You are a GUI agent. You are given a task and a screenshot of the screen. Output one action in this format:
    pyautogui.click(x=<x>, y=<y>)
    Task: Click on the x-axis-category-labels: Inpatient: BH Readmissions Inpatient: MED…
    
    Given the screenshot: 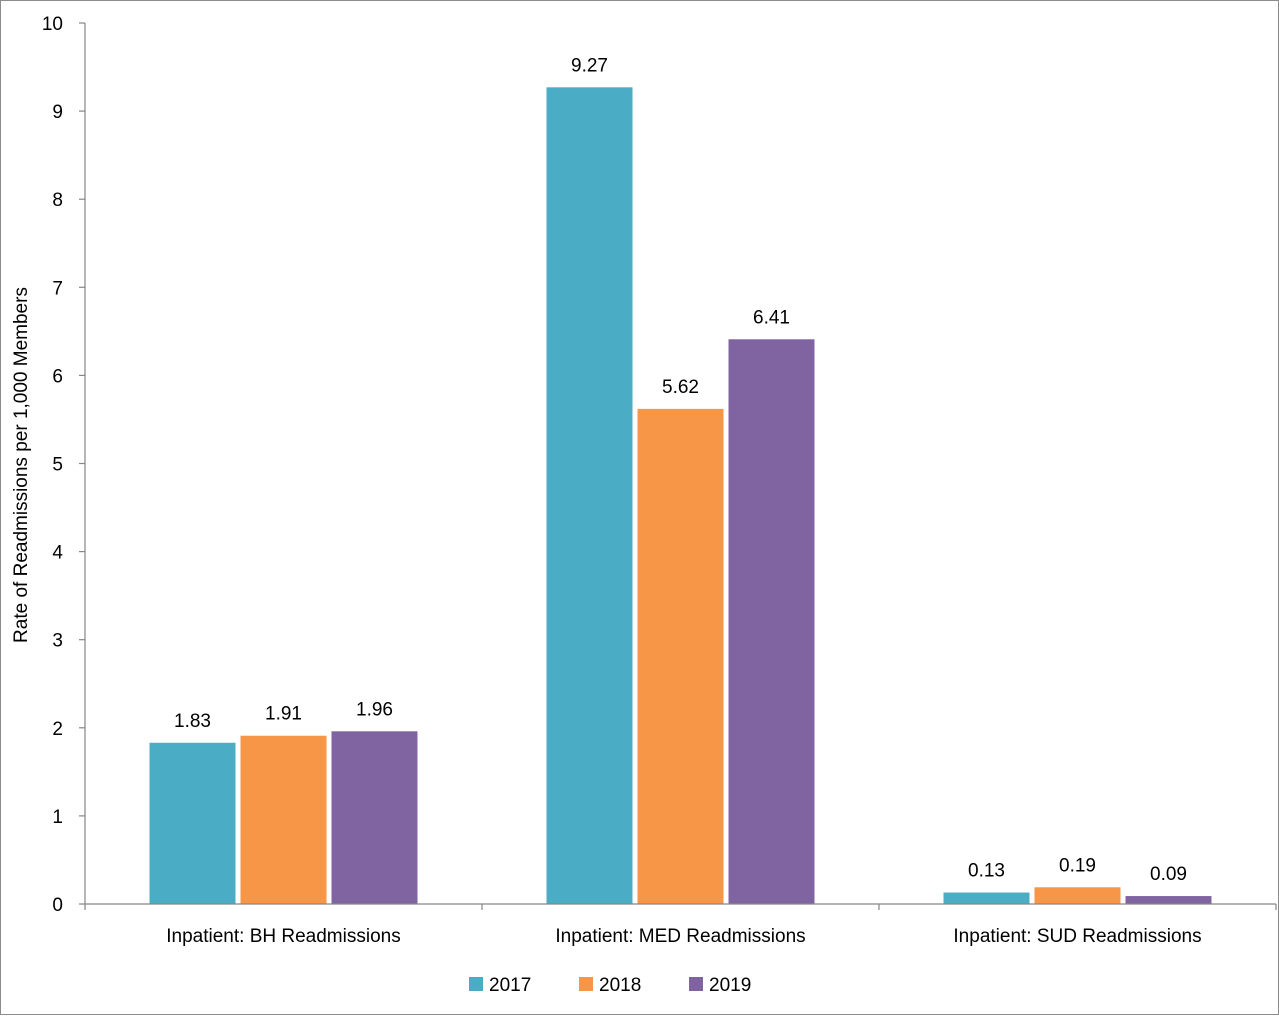 What is the action you would take?
    pyautogui.click(x=683, y=936)
    